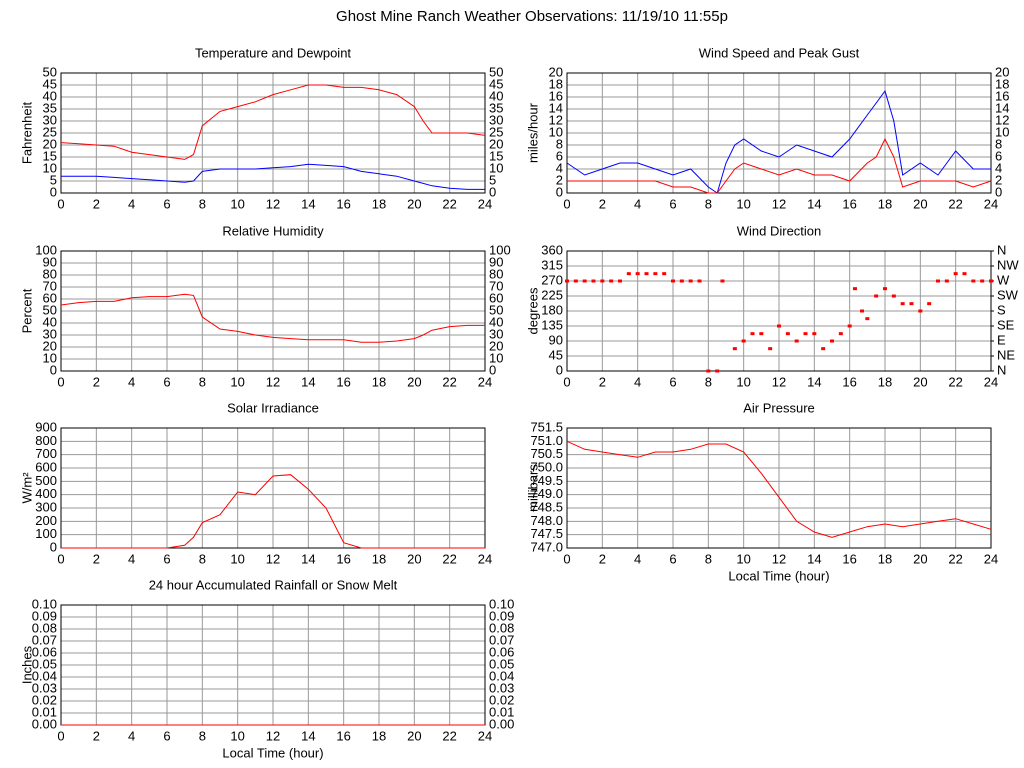 The image size is (1024, 768). What do you see at coordinates (50, 95) in the screenshot?
I see `y-tick-label: 40` at bounding box center [50, 95].